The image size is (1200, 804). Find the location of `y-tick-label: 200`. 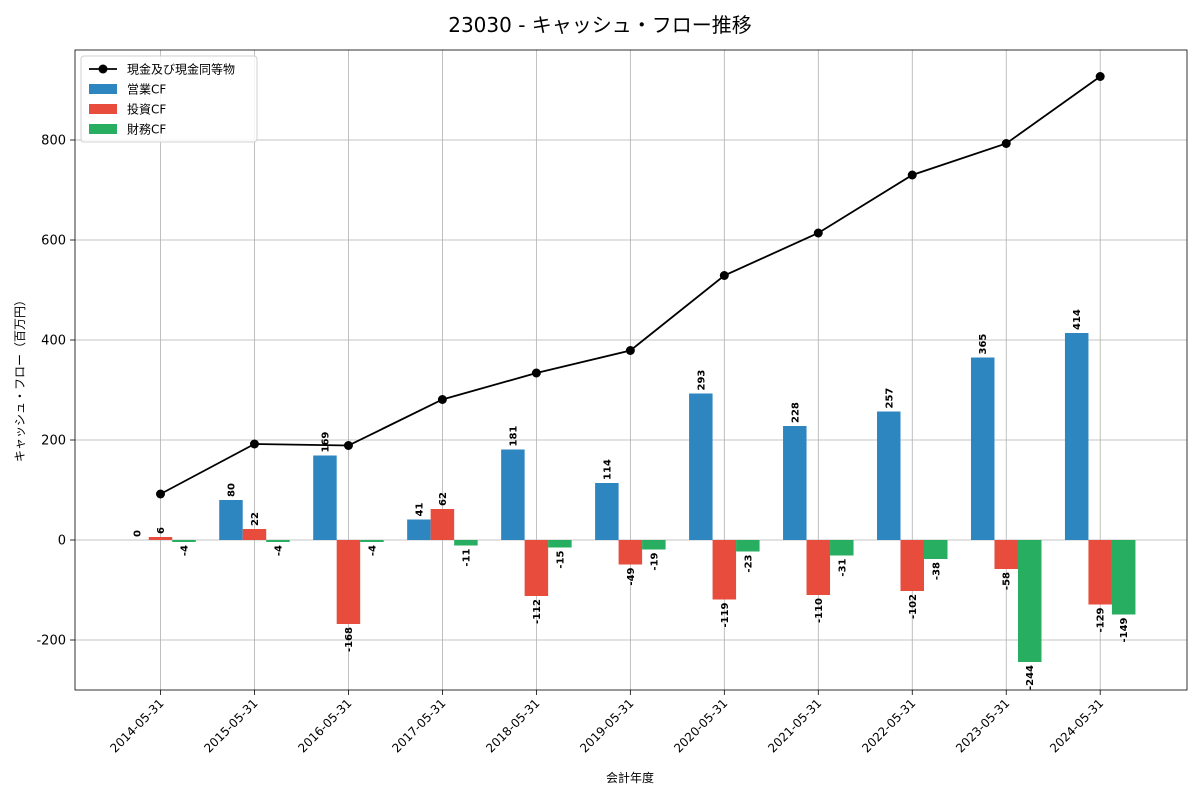

y-tick-label: 200 is located at coordinates (53, 441).